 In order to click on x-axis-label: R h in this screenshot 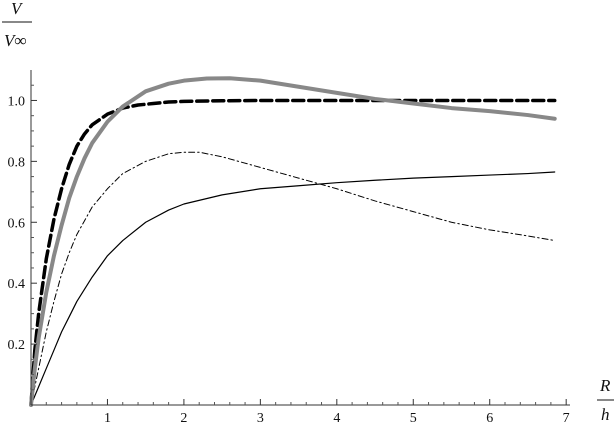, I will do `click(605, 400)`.